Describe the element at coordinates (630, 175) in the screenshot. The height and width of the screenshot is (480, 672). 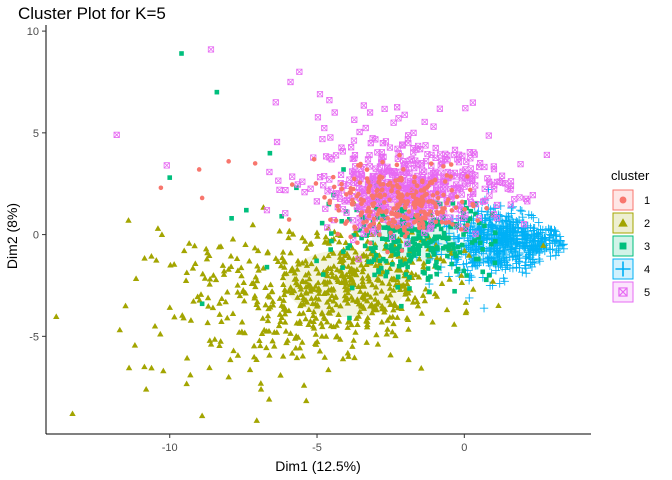
I see `legend-title: cluster` at that location.